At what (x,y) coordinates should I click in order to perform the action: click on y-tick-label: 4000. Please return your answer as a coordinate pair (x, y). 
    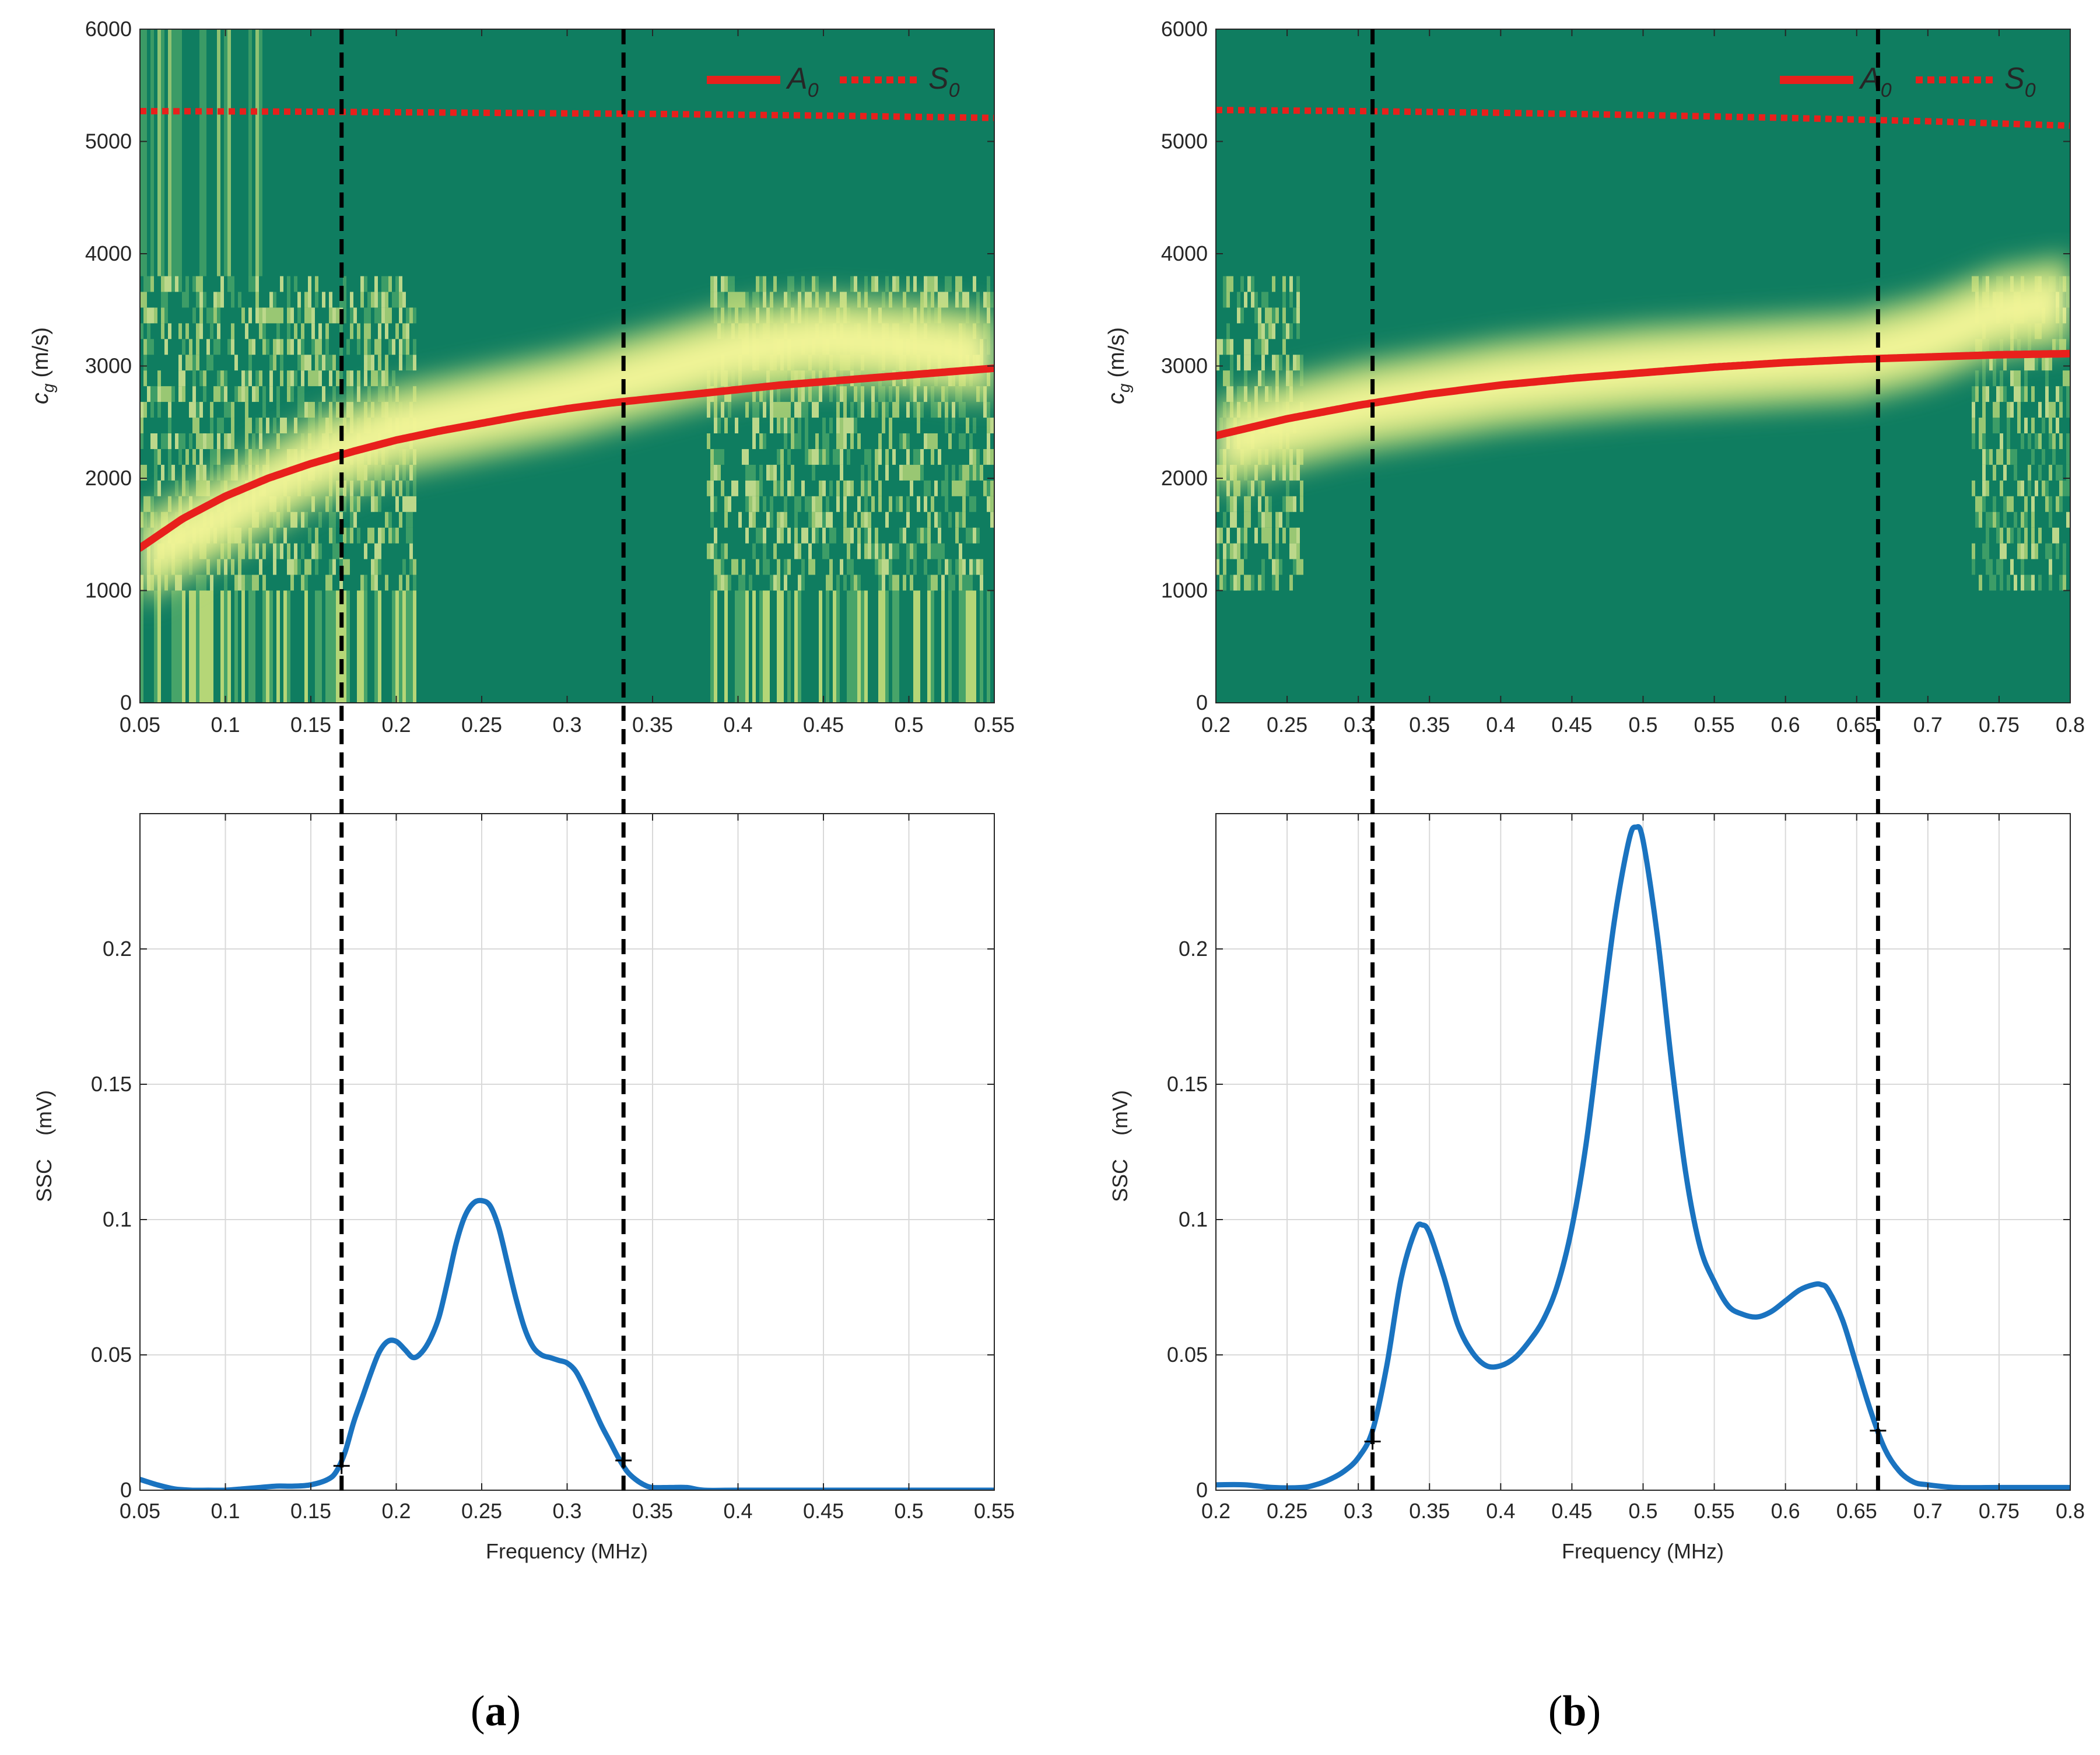
    Looking at the image, I should click on (108, 253).